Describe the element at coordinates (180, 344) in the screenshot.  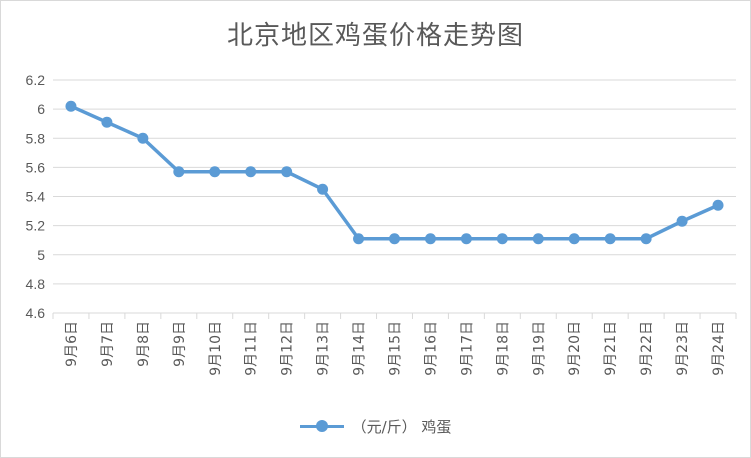
I see `x-tick-label: 9月9日` at that location.